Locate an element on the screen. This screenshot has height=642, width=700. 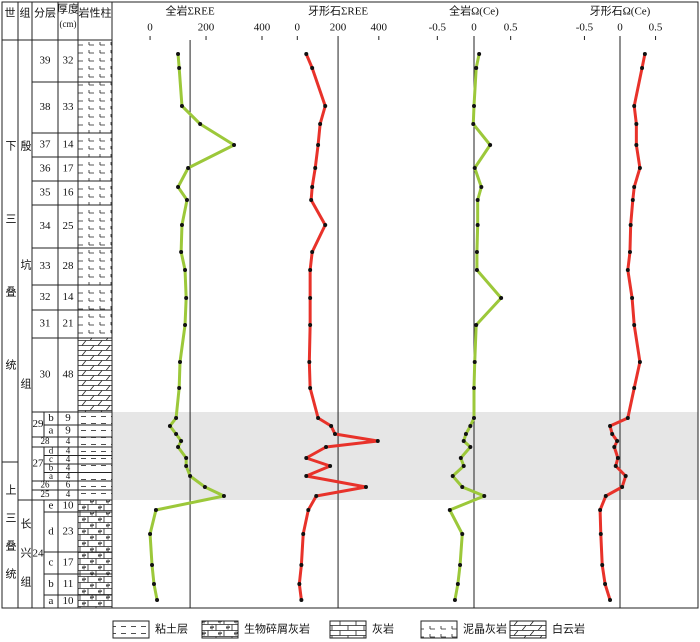
chart-title: 牙形石Ω(Ce) is located at coordinates (620, 11).